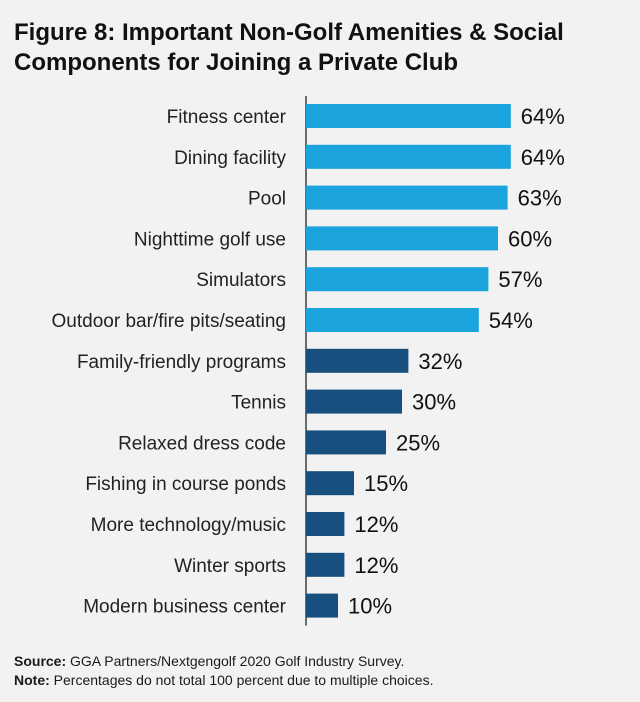 The width and height of the screenshot is (640, 702). Describe the element at coordinates (230, 158) in the screenshot. I see `category-label: Dining facility` at that location.